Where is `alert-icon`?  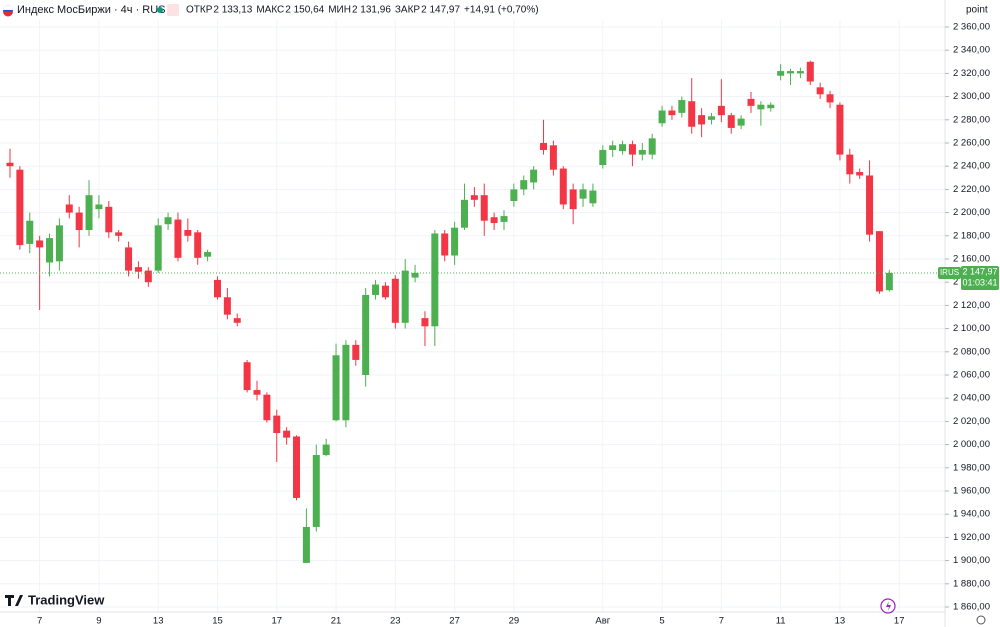
alert-icon is located at coordinates (888, 606).